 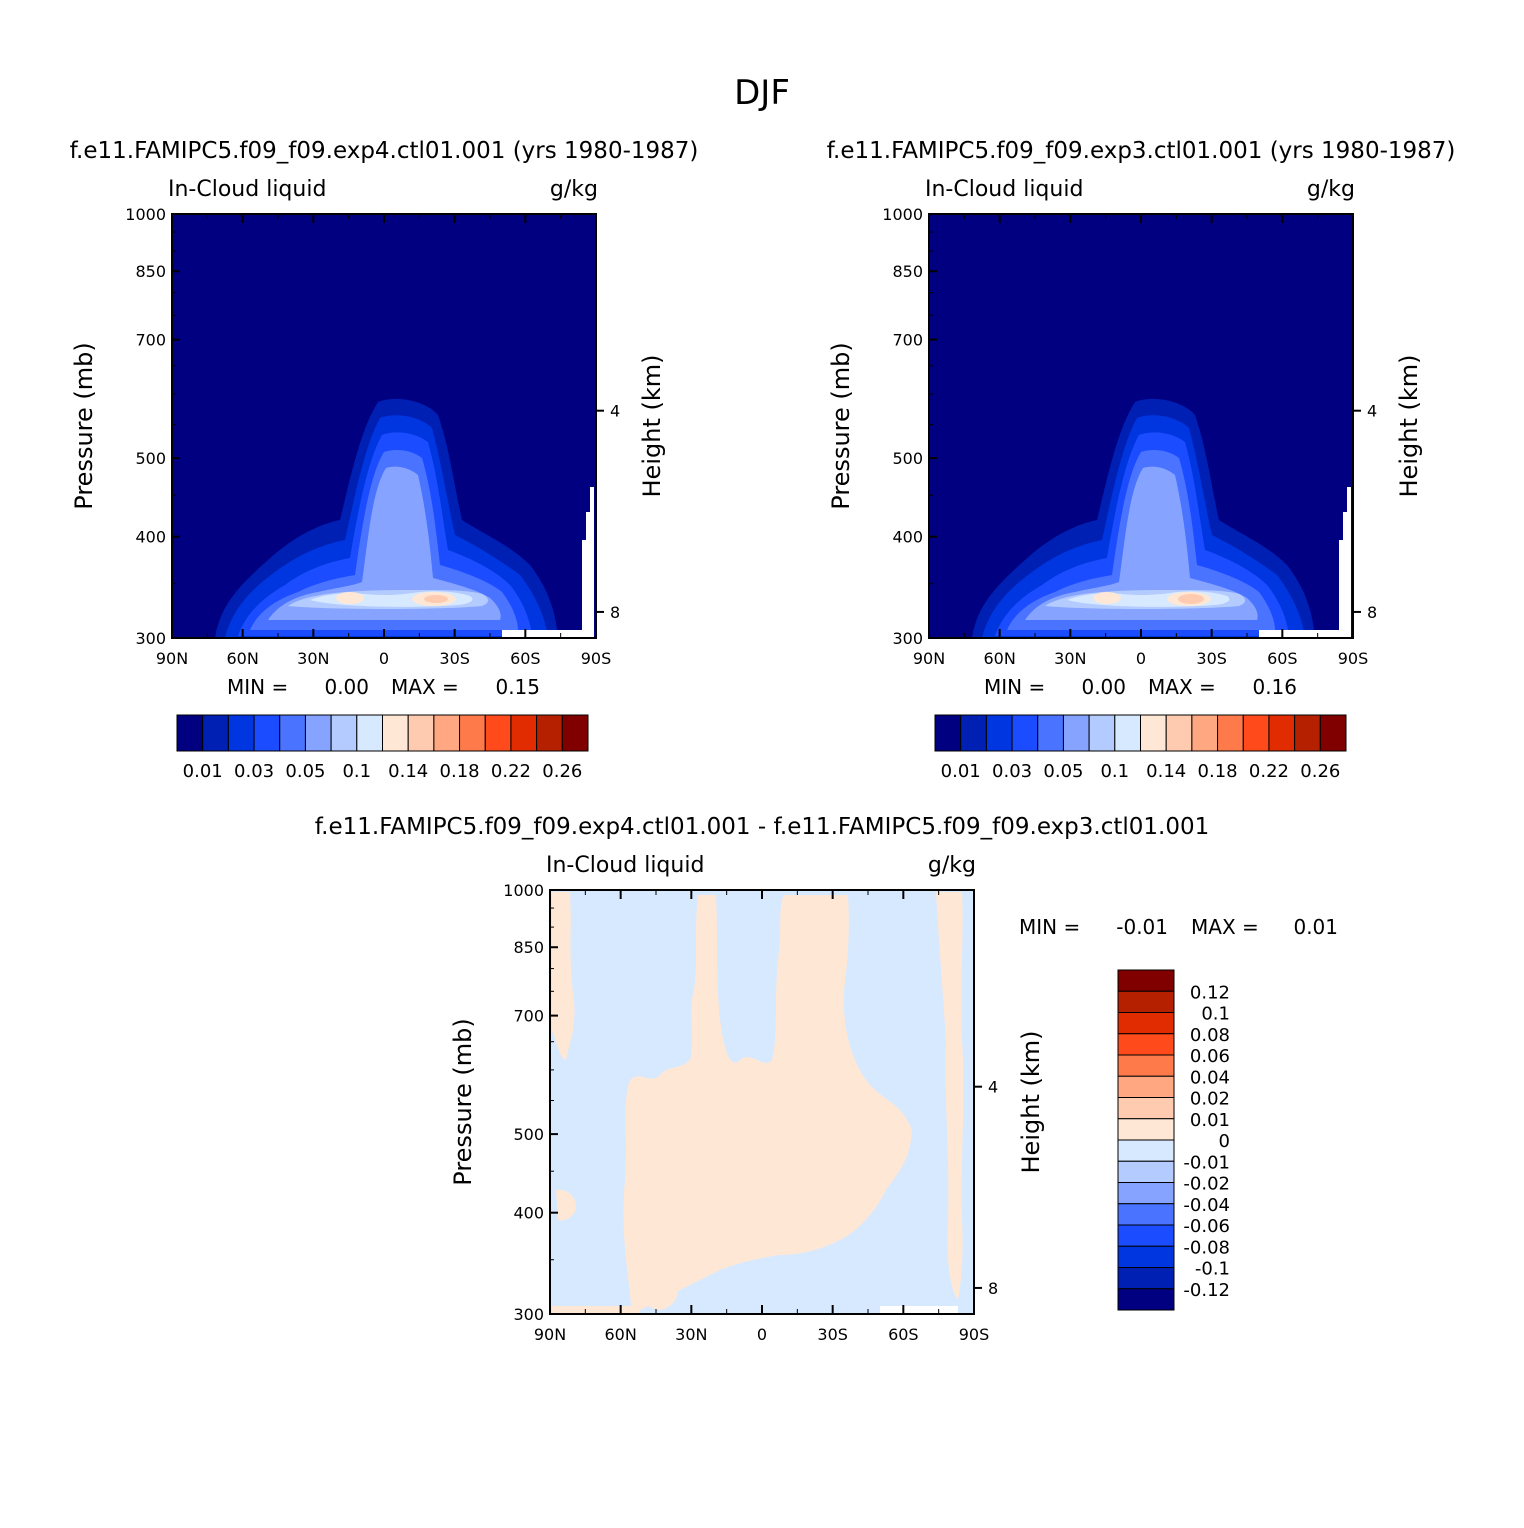 What do you see at coordinates (1004, 189) in the screenshot?
I see `variable-label: In-Cloud liquid` at bounding box center [1004, 189].